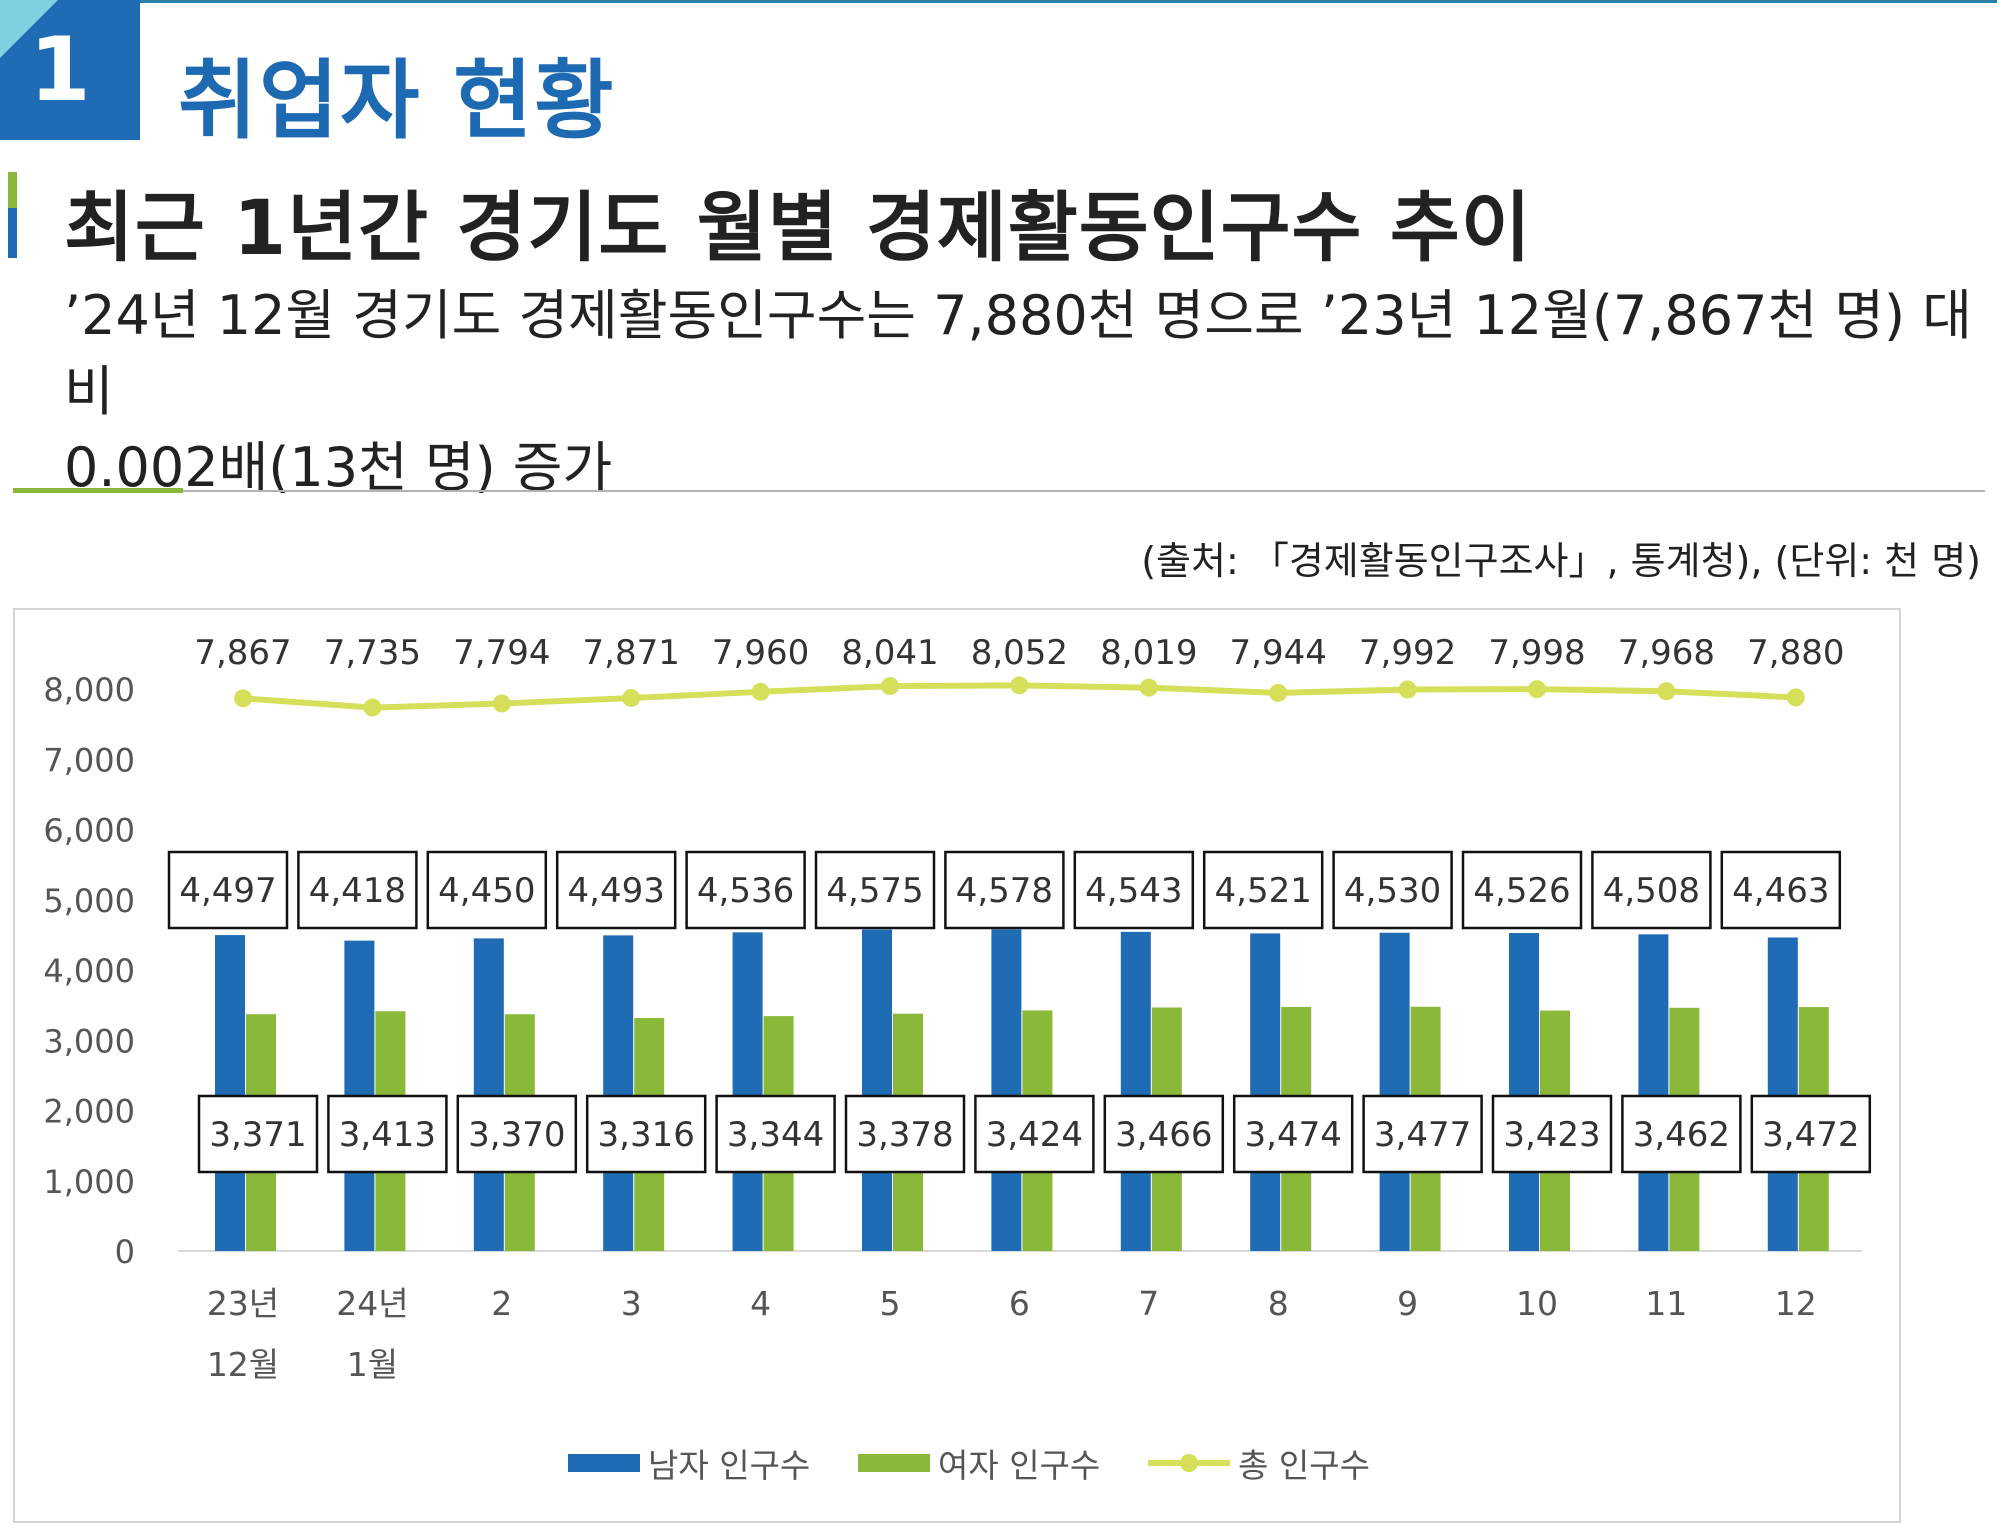  Describe the element at coordinates (501, 1303) in the screenshot. I see `x-tick-label: 2` at that location.